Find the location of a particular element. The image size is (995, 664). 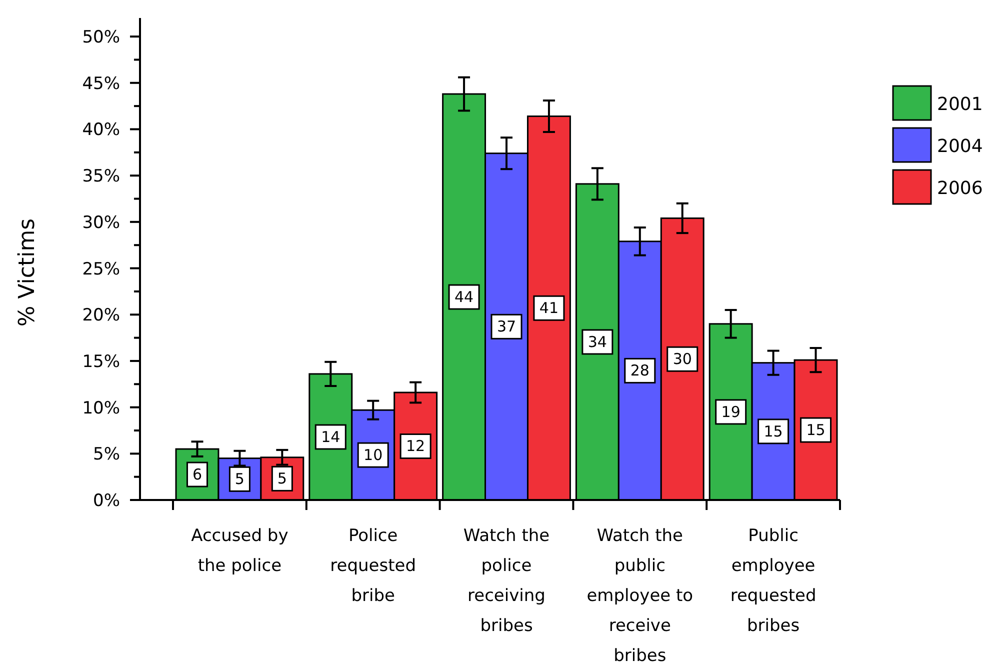

y-tick-label: 45% is located at coordinates (101, 84).